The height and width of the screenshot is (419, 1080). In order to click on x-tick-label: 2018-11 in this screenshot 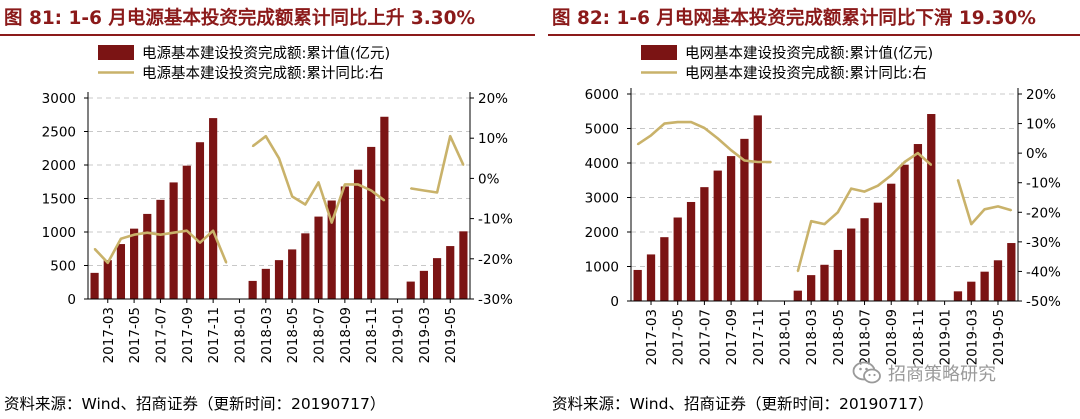, I will do `click(372, 335)`.